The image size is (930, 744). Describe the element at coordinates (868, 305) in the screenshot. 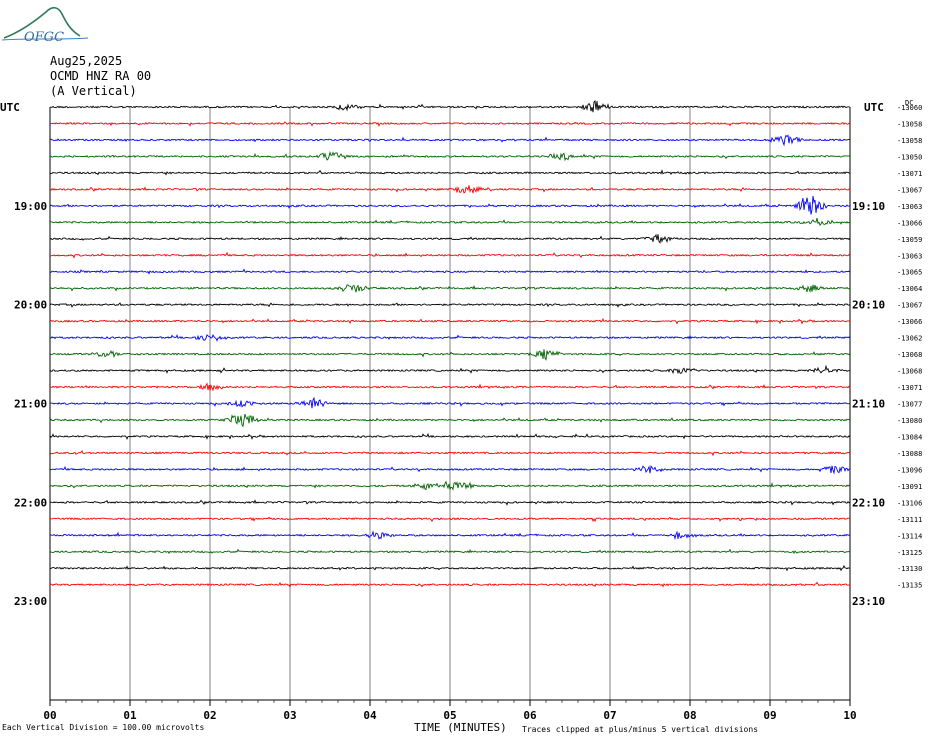

I see `right-time-label: 20:10` at that location.